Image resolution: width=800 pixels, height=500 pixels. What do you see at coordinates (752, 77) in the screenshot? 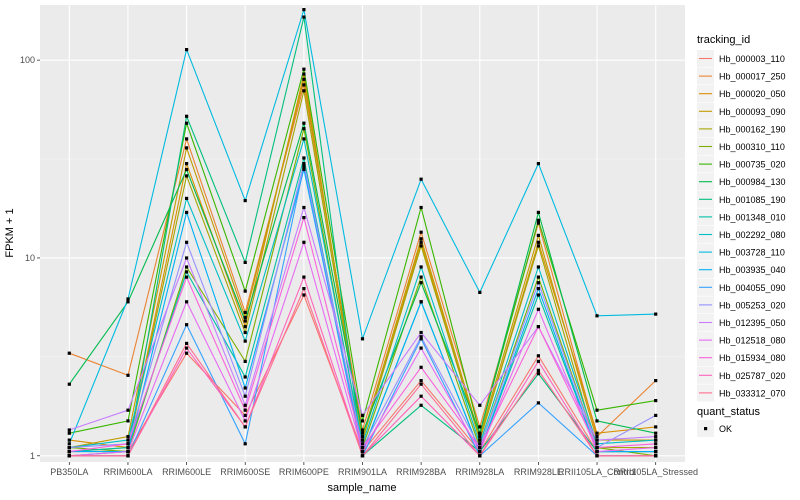
I see `legend-label: Hb_000017_250` at bounding box center [752, 77].